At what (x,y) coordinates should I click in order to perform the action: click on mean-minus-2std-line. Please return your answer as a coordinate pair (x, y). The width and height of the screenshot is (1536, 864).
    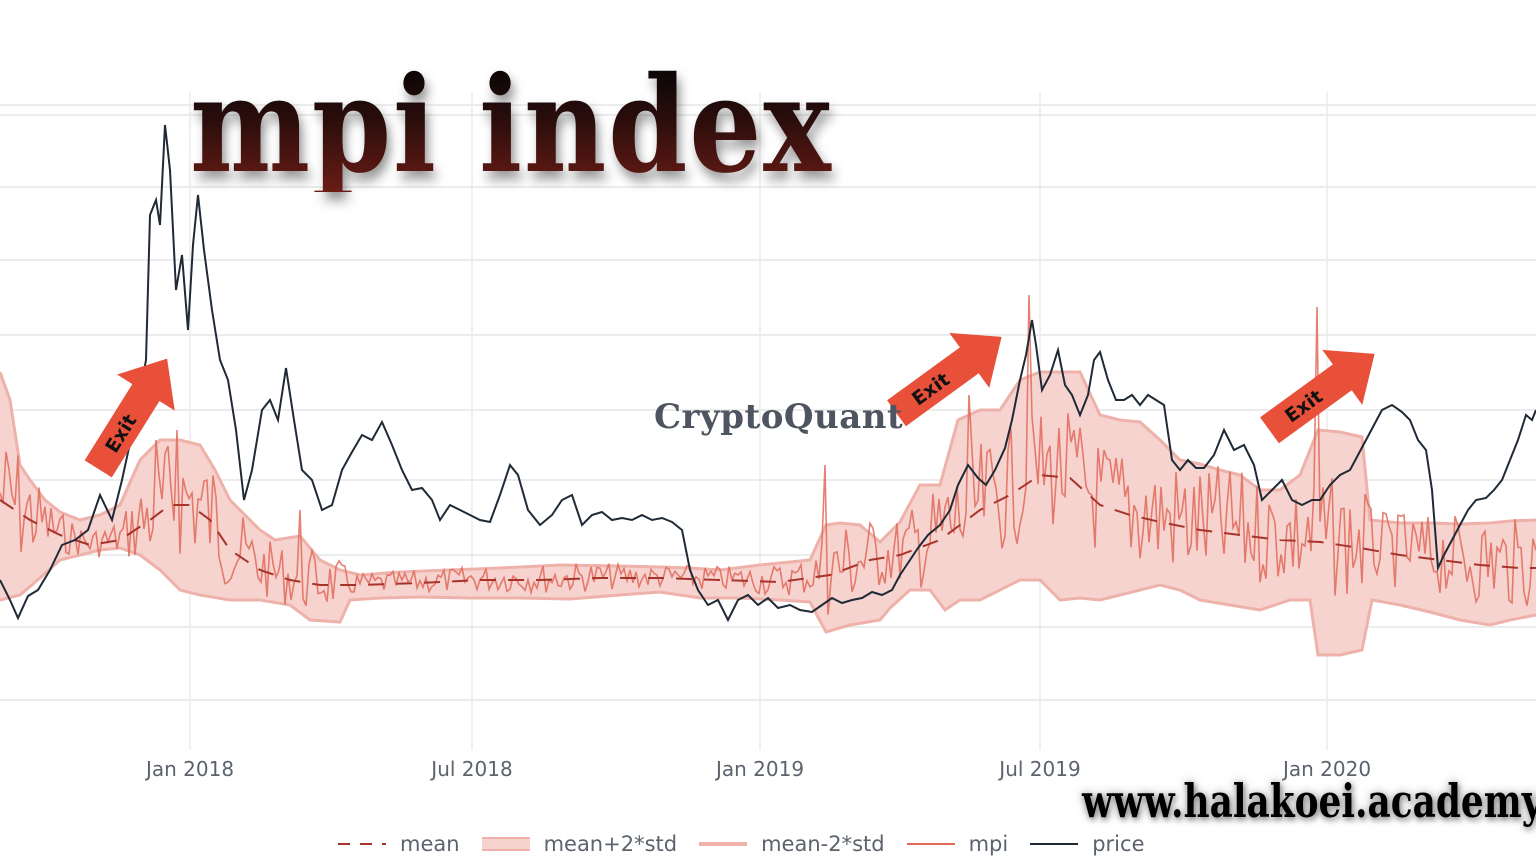
    Looking at the image, I should click on (768, 601).